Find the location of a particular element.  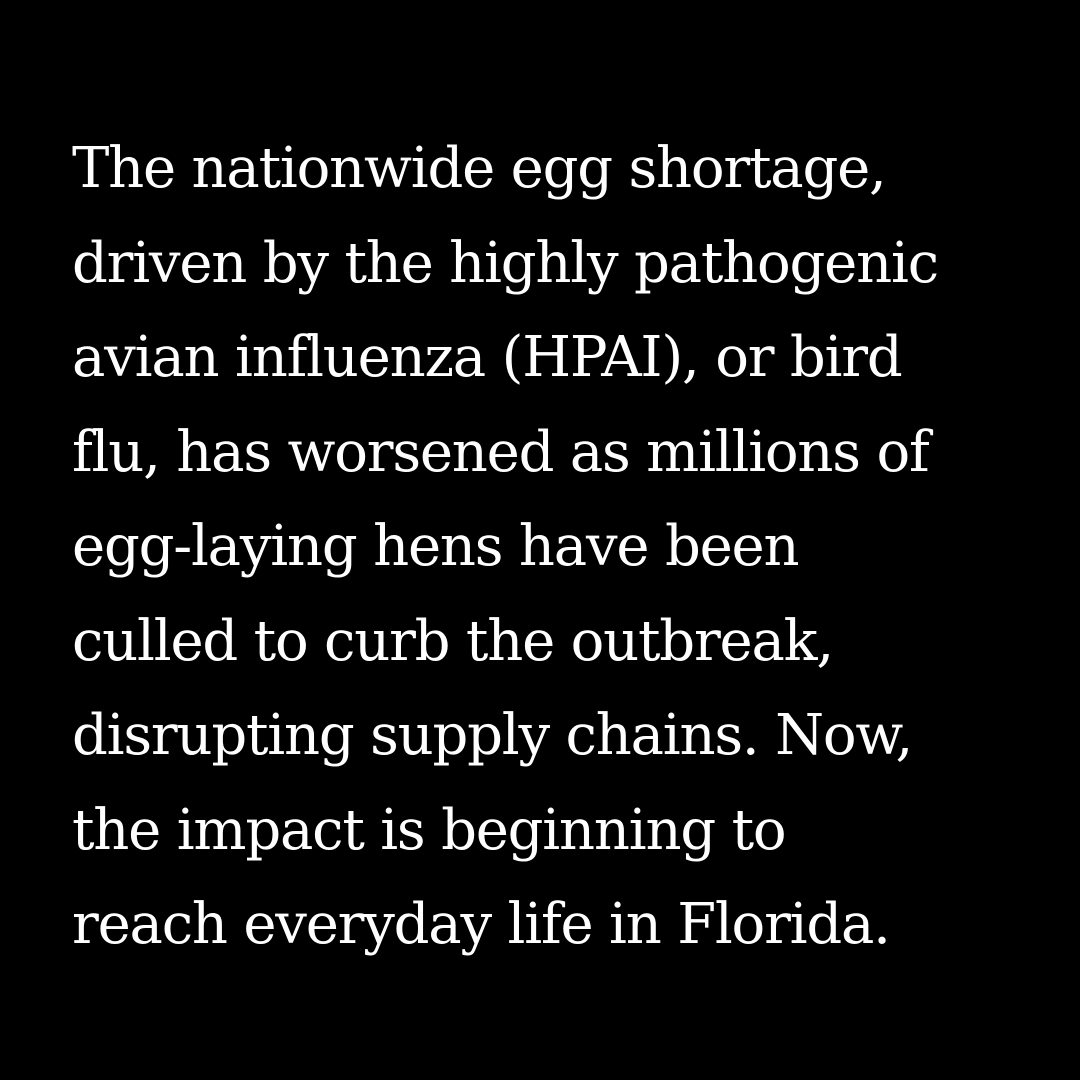

paragraph-line-1: The nationwide egg shortage, is located at coordinates (479, 168).